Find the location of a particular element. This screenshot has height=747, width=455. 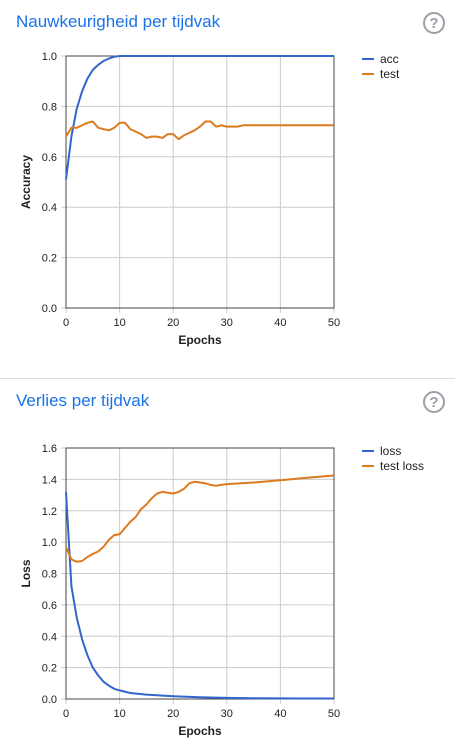

y-tick-label: 1.2 is located at coordinates (49, 512).